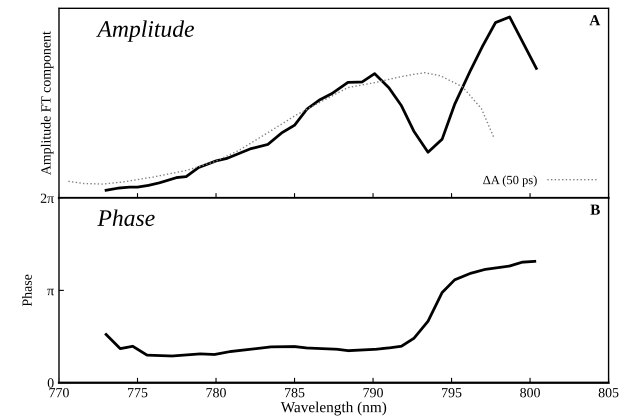  I want to click on y-axis-title: Amplitude FT component, so click(47, 103).